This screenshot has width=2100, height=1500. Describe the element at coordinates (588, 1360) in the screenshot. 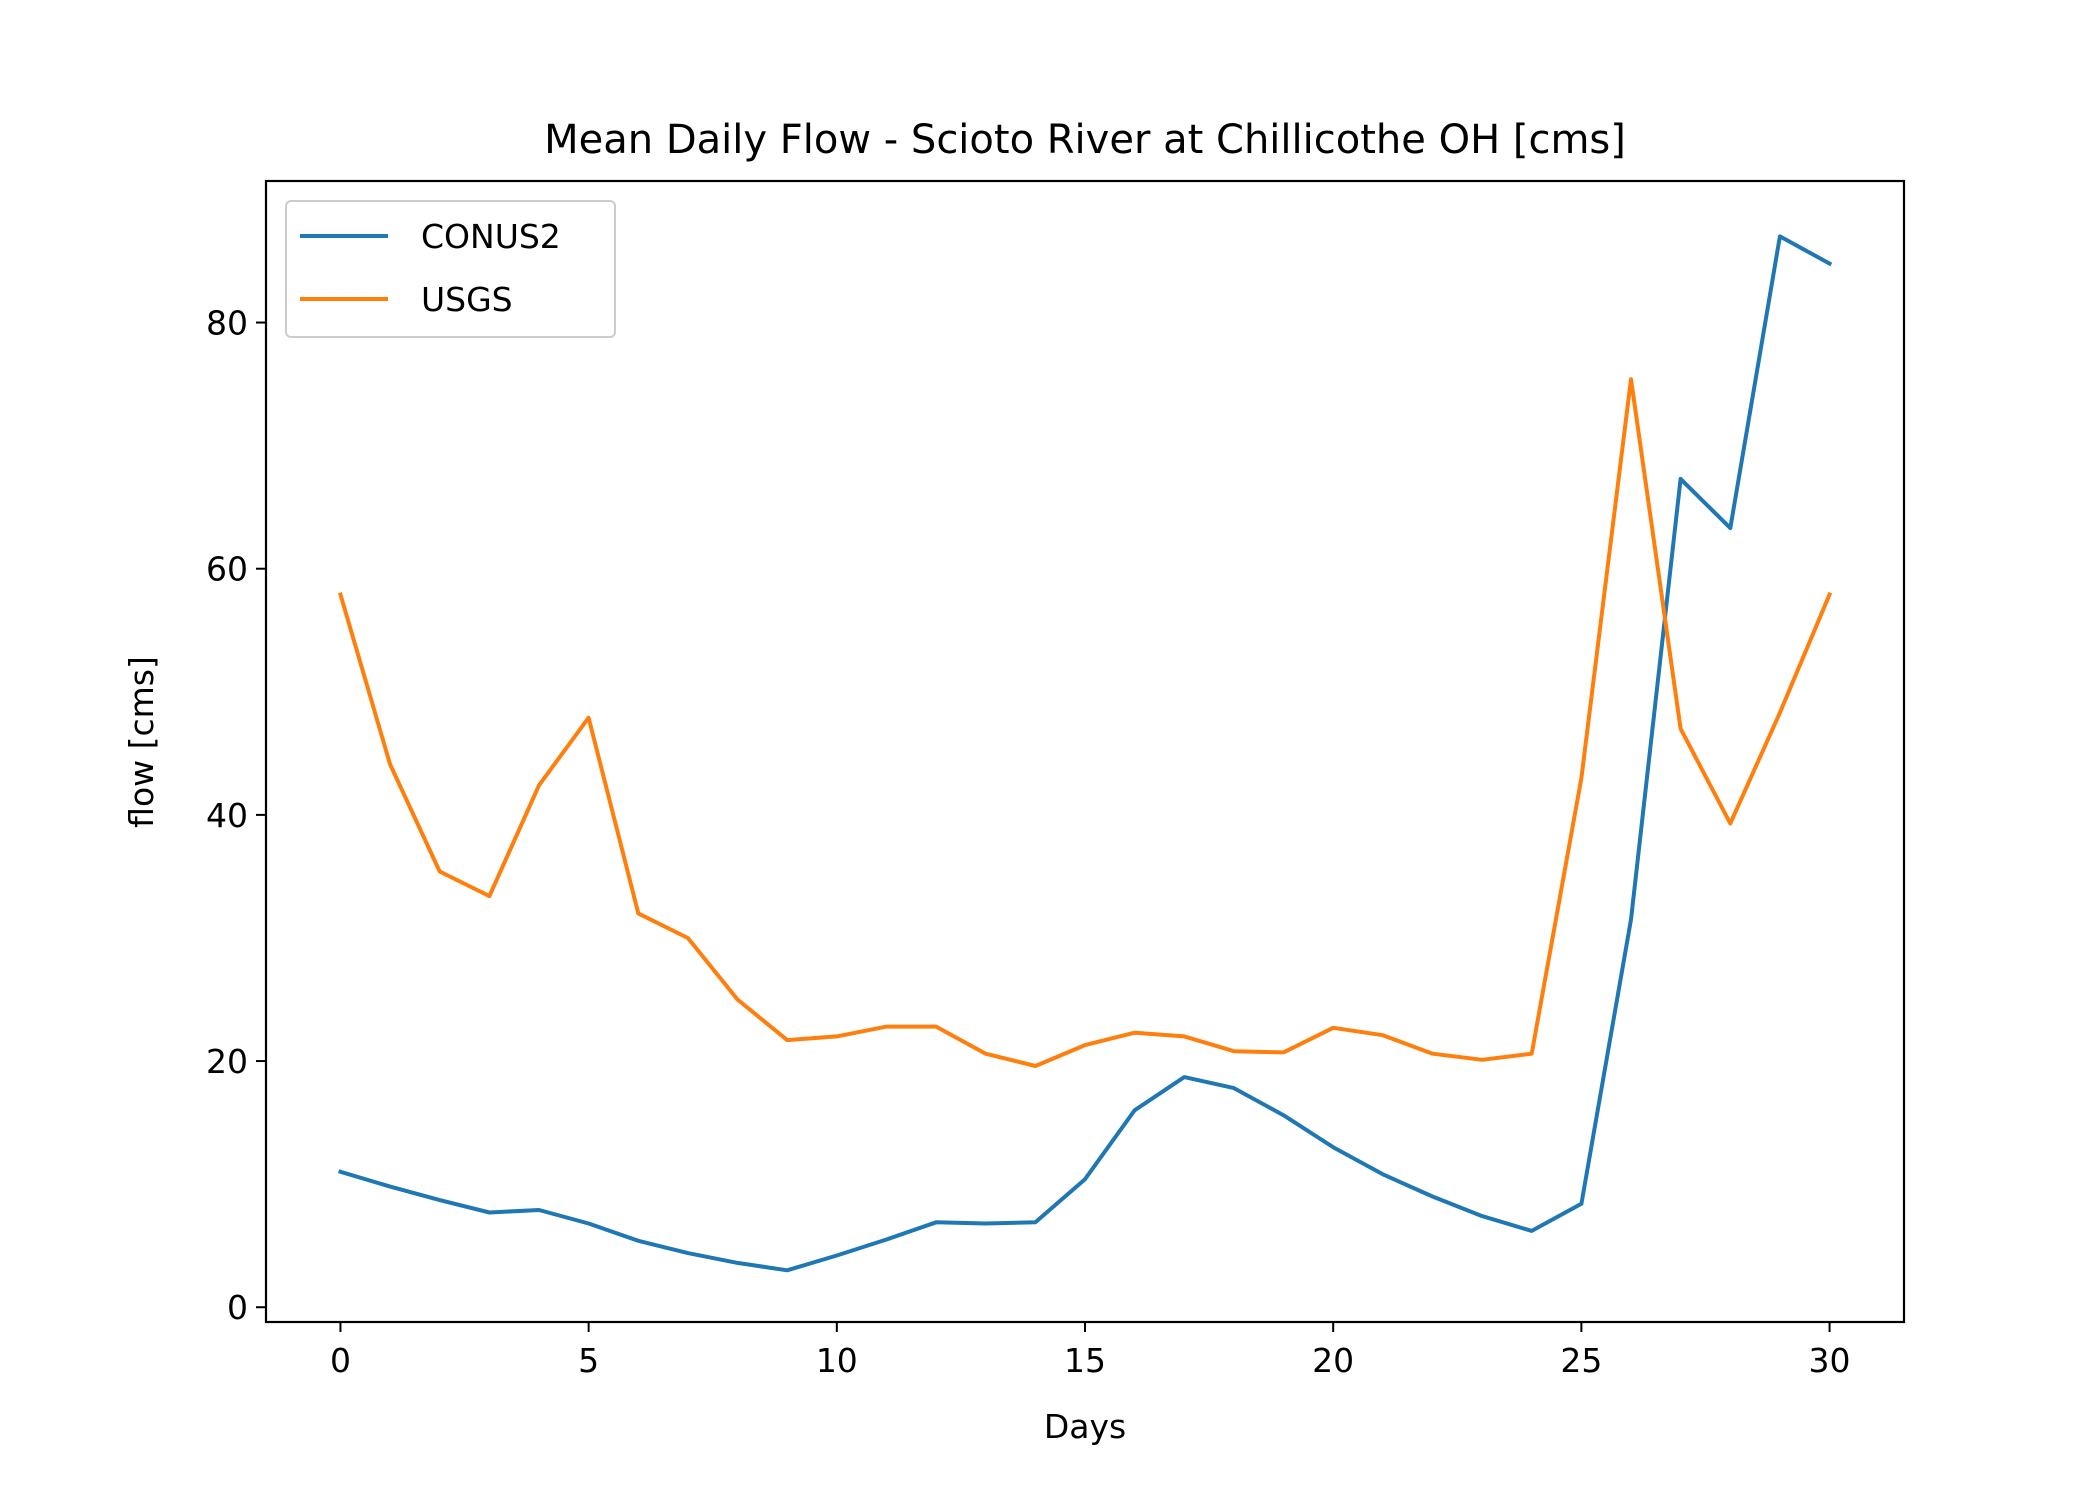

I see `x-tick-label: 5` at that location.